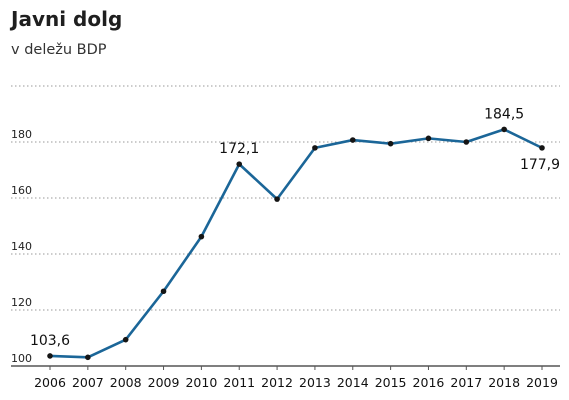  What do you see at coordinates (353, 382) in the screenshot?
I see `x-tick-label: 2014` at bounding box center [353, 382].